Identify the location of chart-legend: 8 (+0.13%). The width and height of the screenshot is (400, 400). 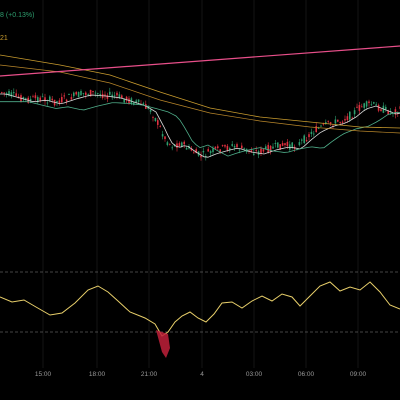
(17, 16).